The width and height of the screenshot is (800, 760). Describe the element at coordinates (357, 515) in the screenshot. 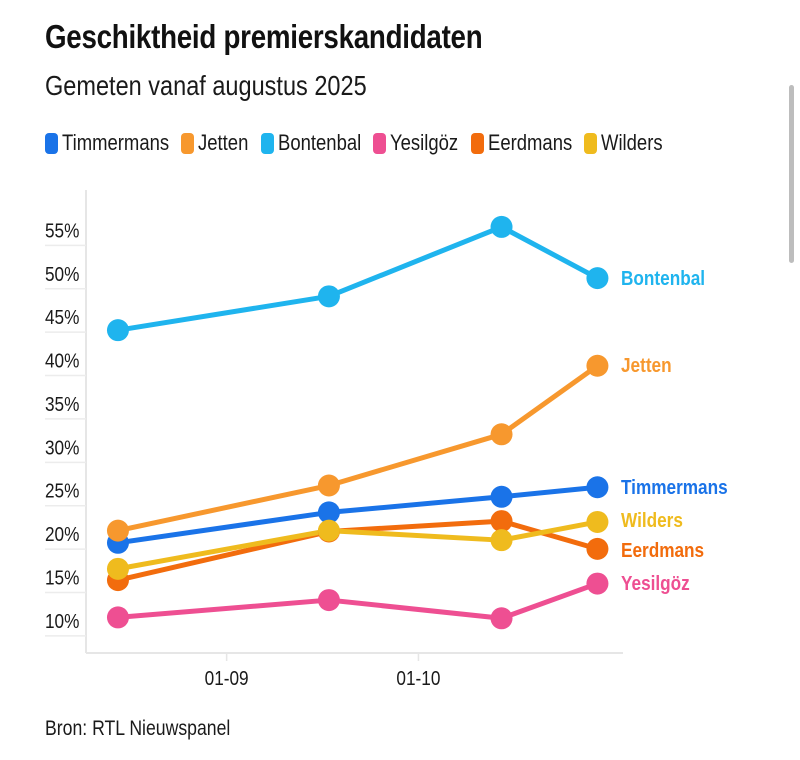

I see `series-line-timmermans` at that location.